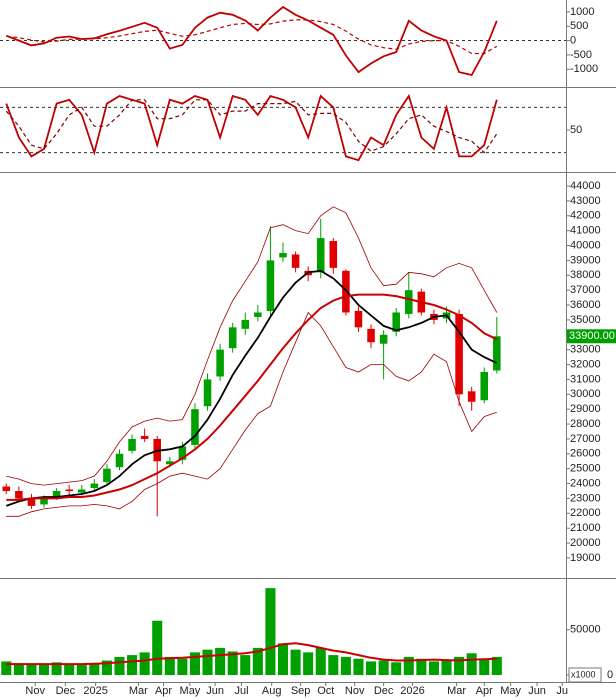  Describe the element at coordinates (584, 69) in the screenshot. I see `y-tick-label: -1000` at that location.